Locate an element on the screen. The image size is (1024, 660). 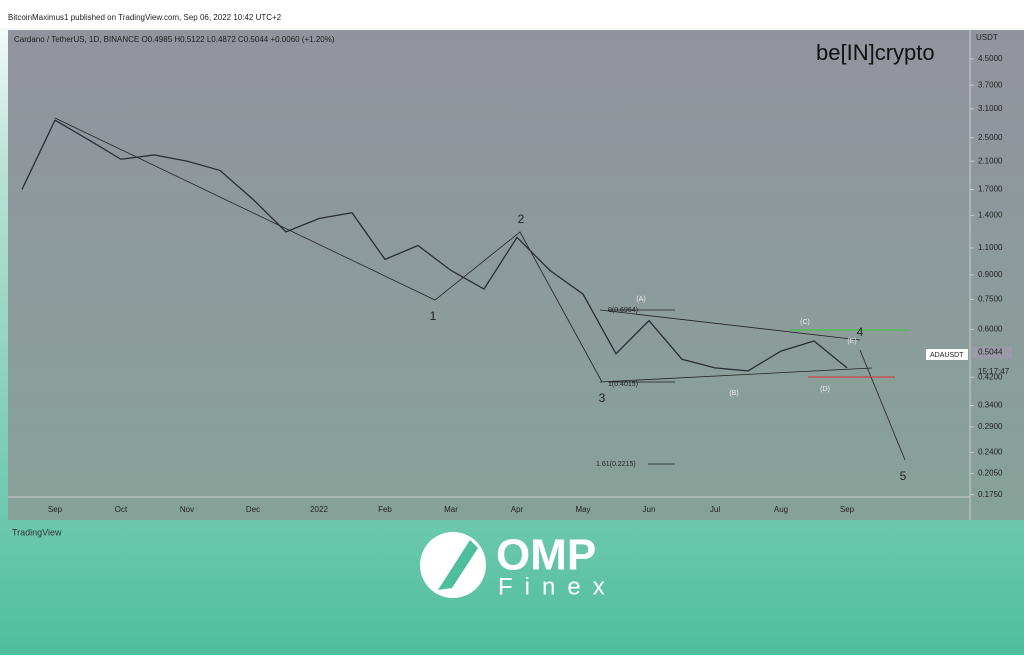
x-tick-label: 2022 is located at coordinates (319, 509).